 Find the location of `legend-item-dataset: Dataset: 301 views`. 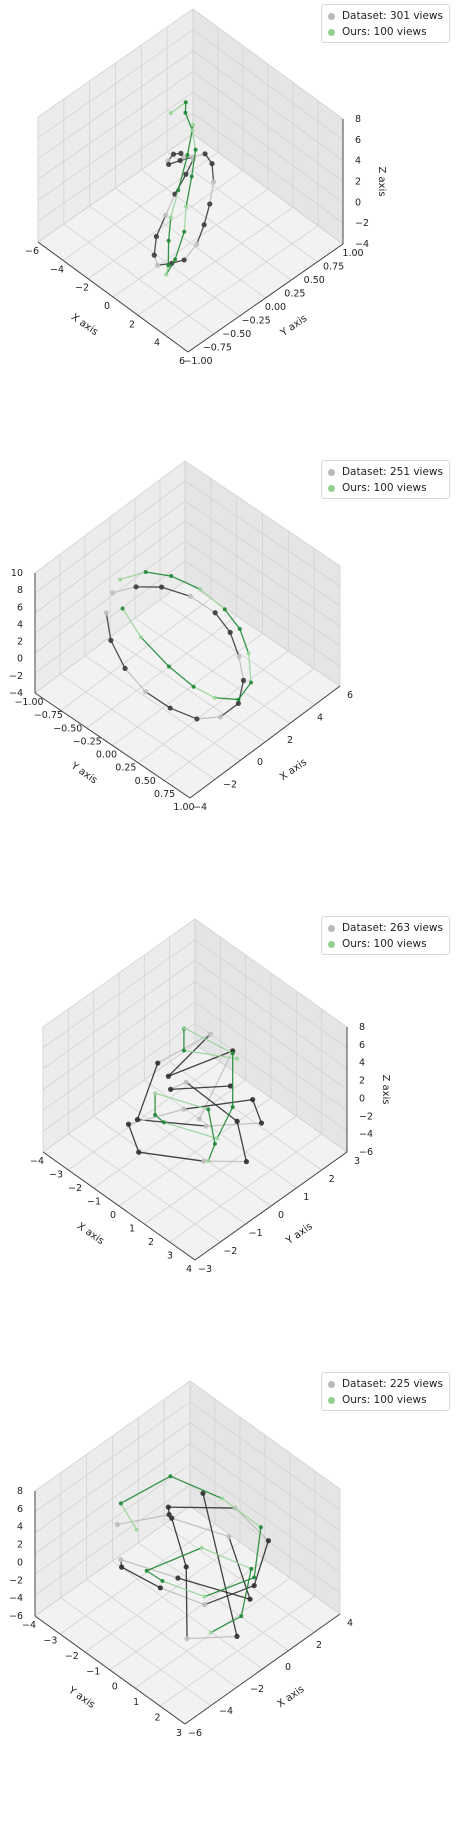

legend-item-dataset: Dataset: 301 views is located at coordinates (385, 16).